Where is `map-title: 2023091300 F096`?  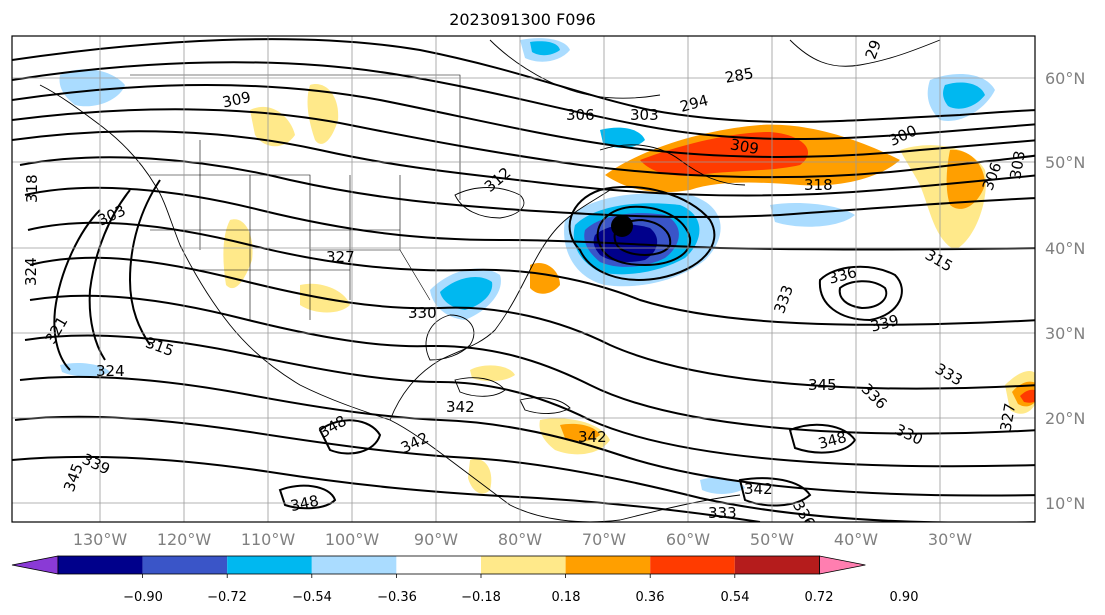
map-title: 2023091300 F096 is located at coordinates (522, 19).